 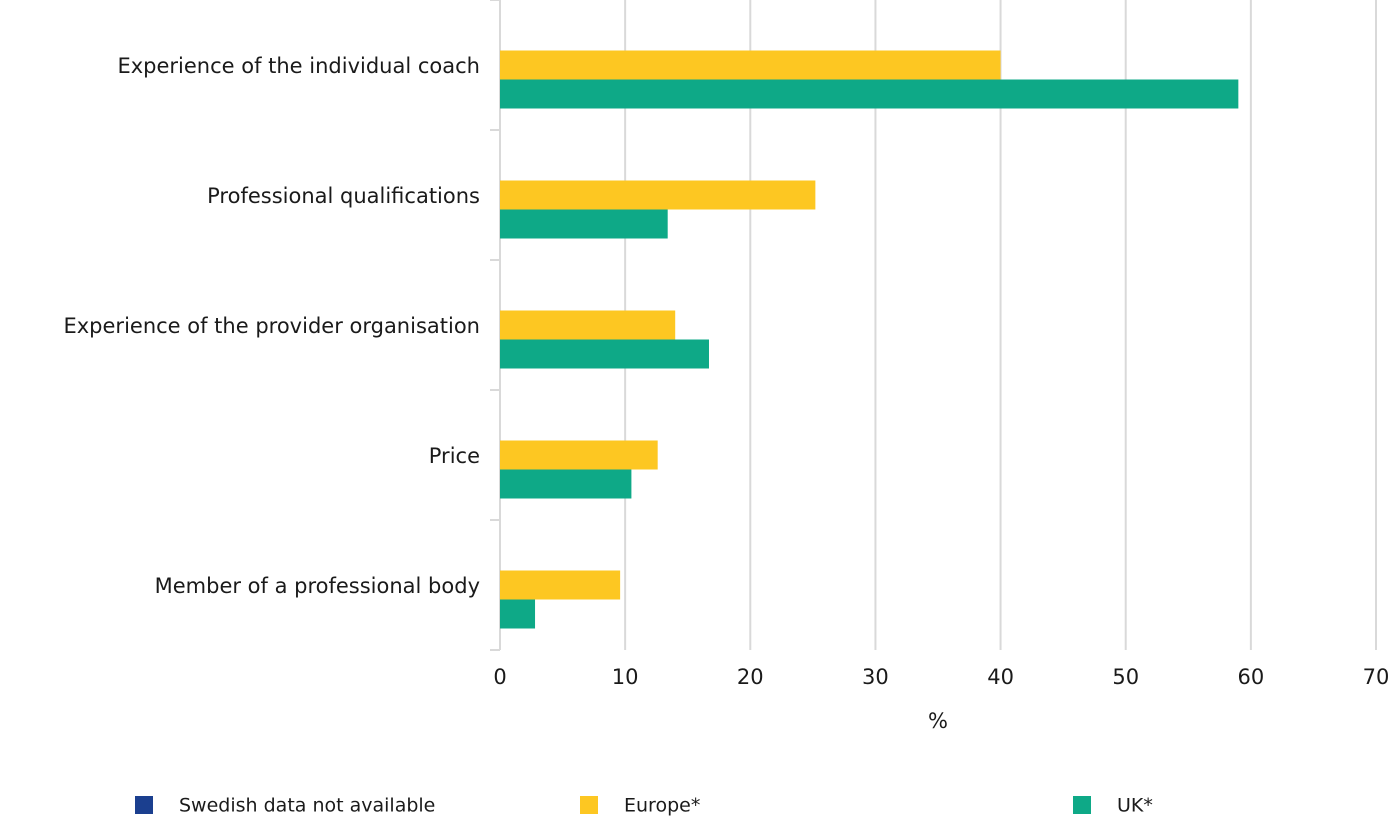 What do you see at coordinates (317, 586) in the screenshot?
I see `y-tick-label: Member of a professional body` at bounding box center [317, 586].